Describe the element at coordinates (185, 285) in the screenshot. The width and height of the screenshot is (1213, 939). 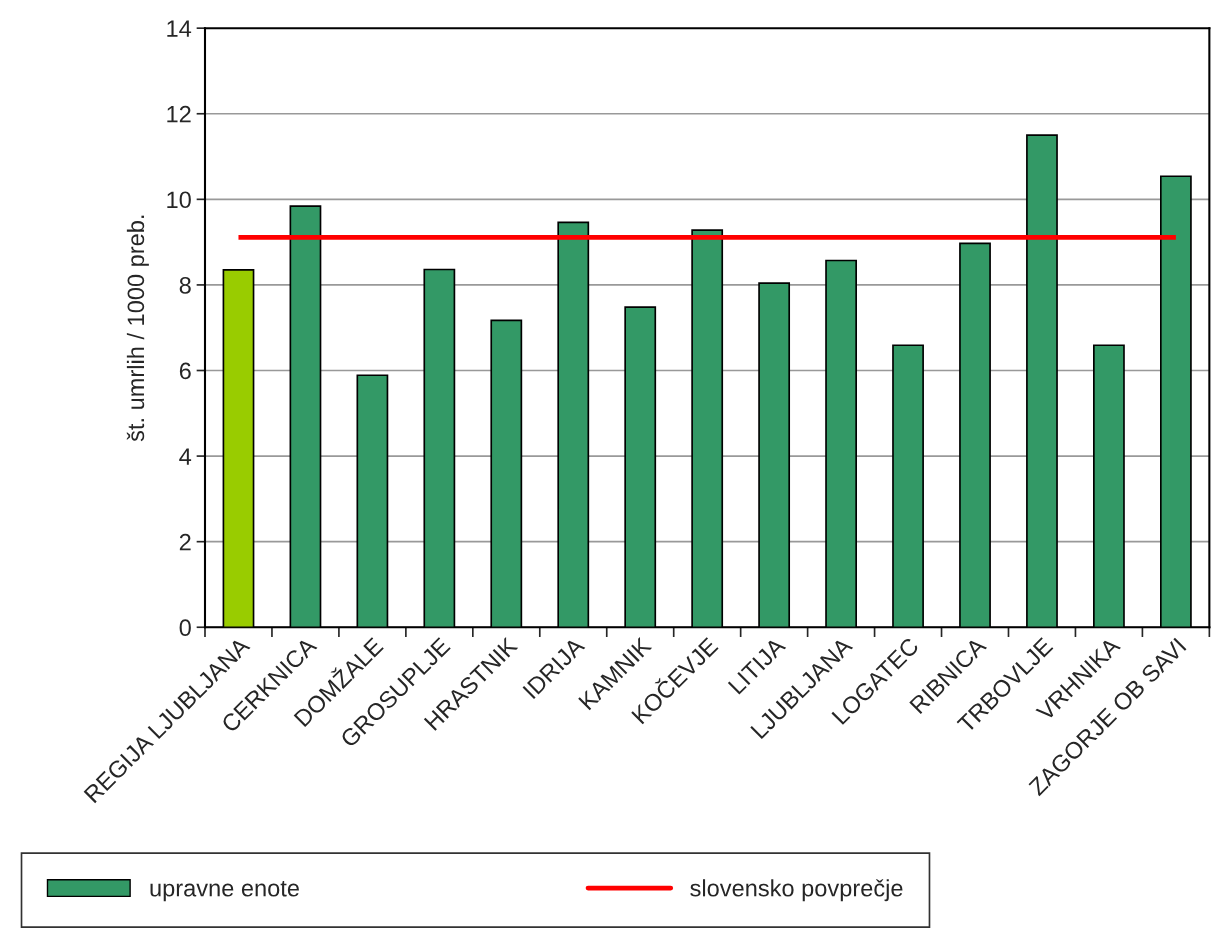
I see `y-tick-label: 8` at that location.